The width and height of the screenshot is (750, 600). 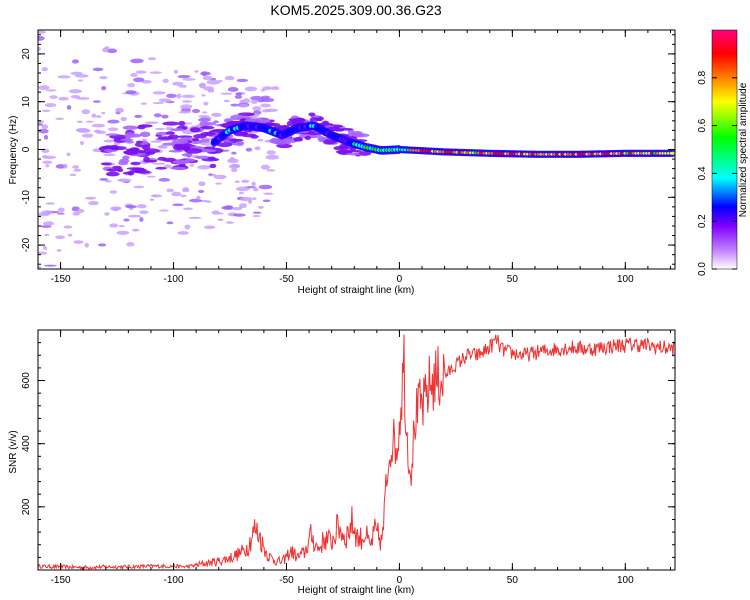 I want to click on colorbar-label: Normalized spectral amplitude, so click(x=743, y=149).